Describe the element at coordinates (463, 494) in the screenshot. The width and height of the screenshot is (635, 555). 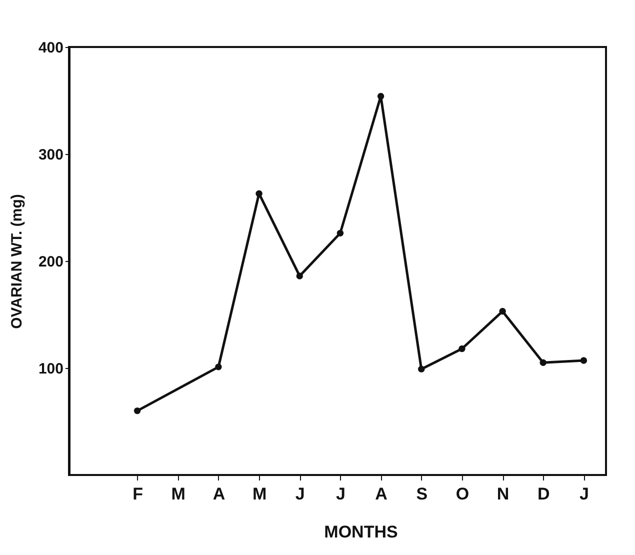
I see `x-tick-label: O` at that location.